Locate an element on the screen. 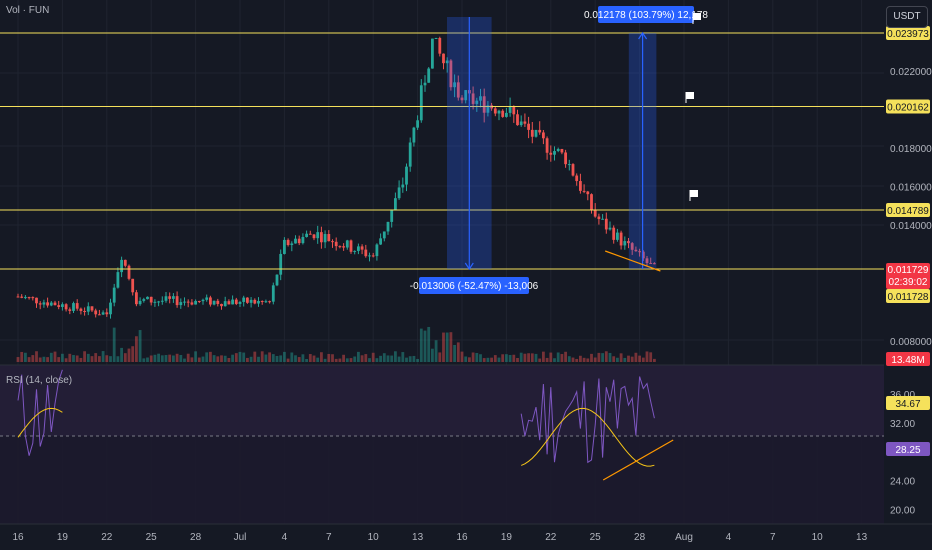  rsi-band is located at coordinates (442, 400).